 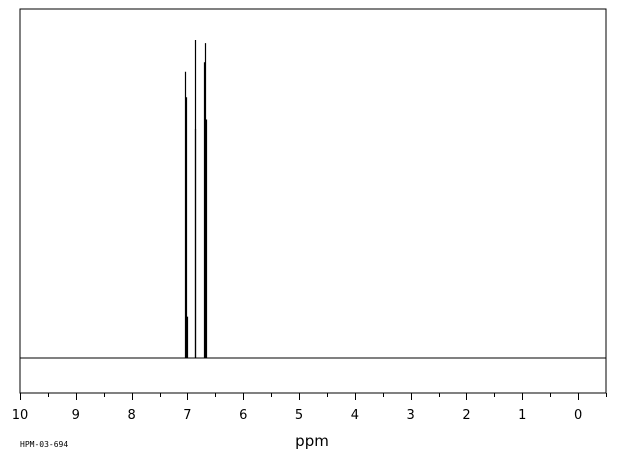 I want to click on x-axis-tick-label: 4, so click(x=355, y=415).